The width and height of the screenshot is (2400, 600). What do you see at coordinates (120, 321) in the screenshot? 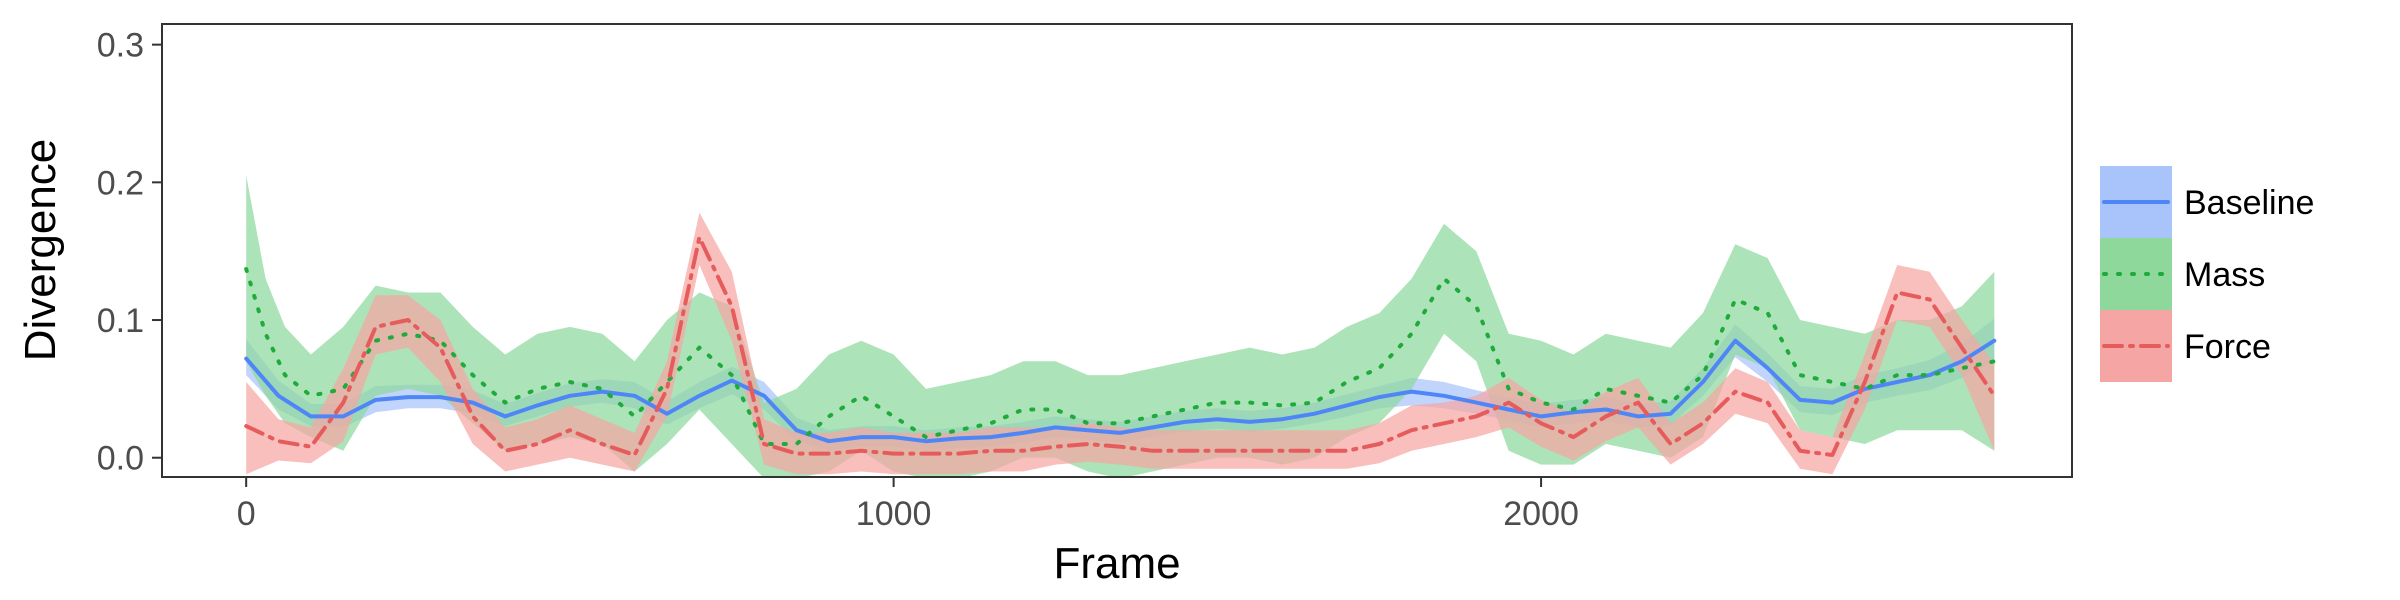
I see `y-tick-label: 0.1` at bounding box center [120, 321].